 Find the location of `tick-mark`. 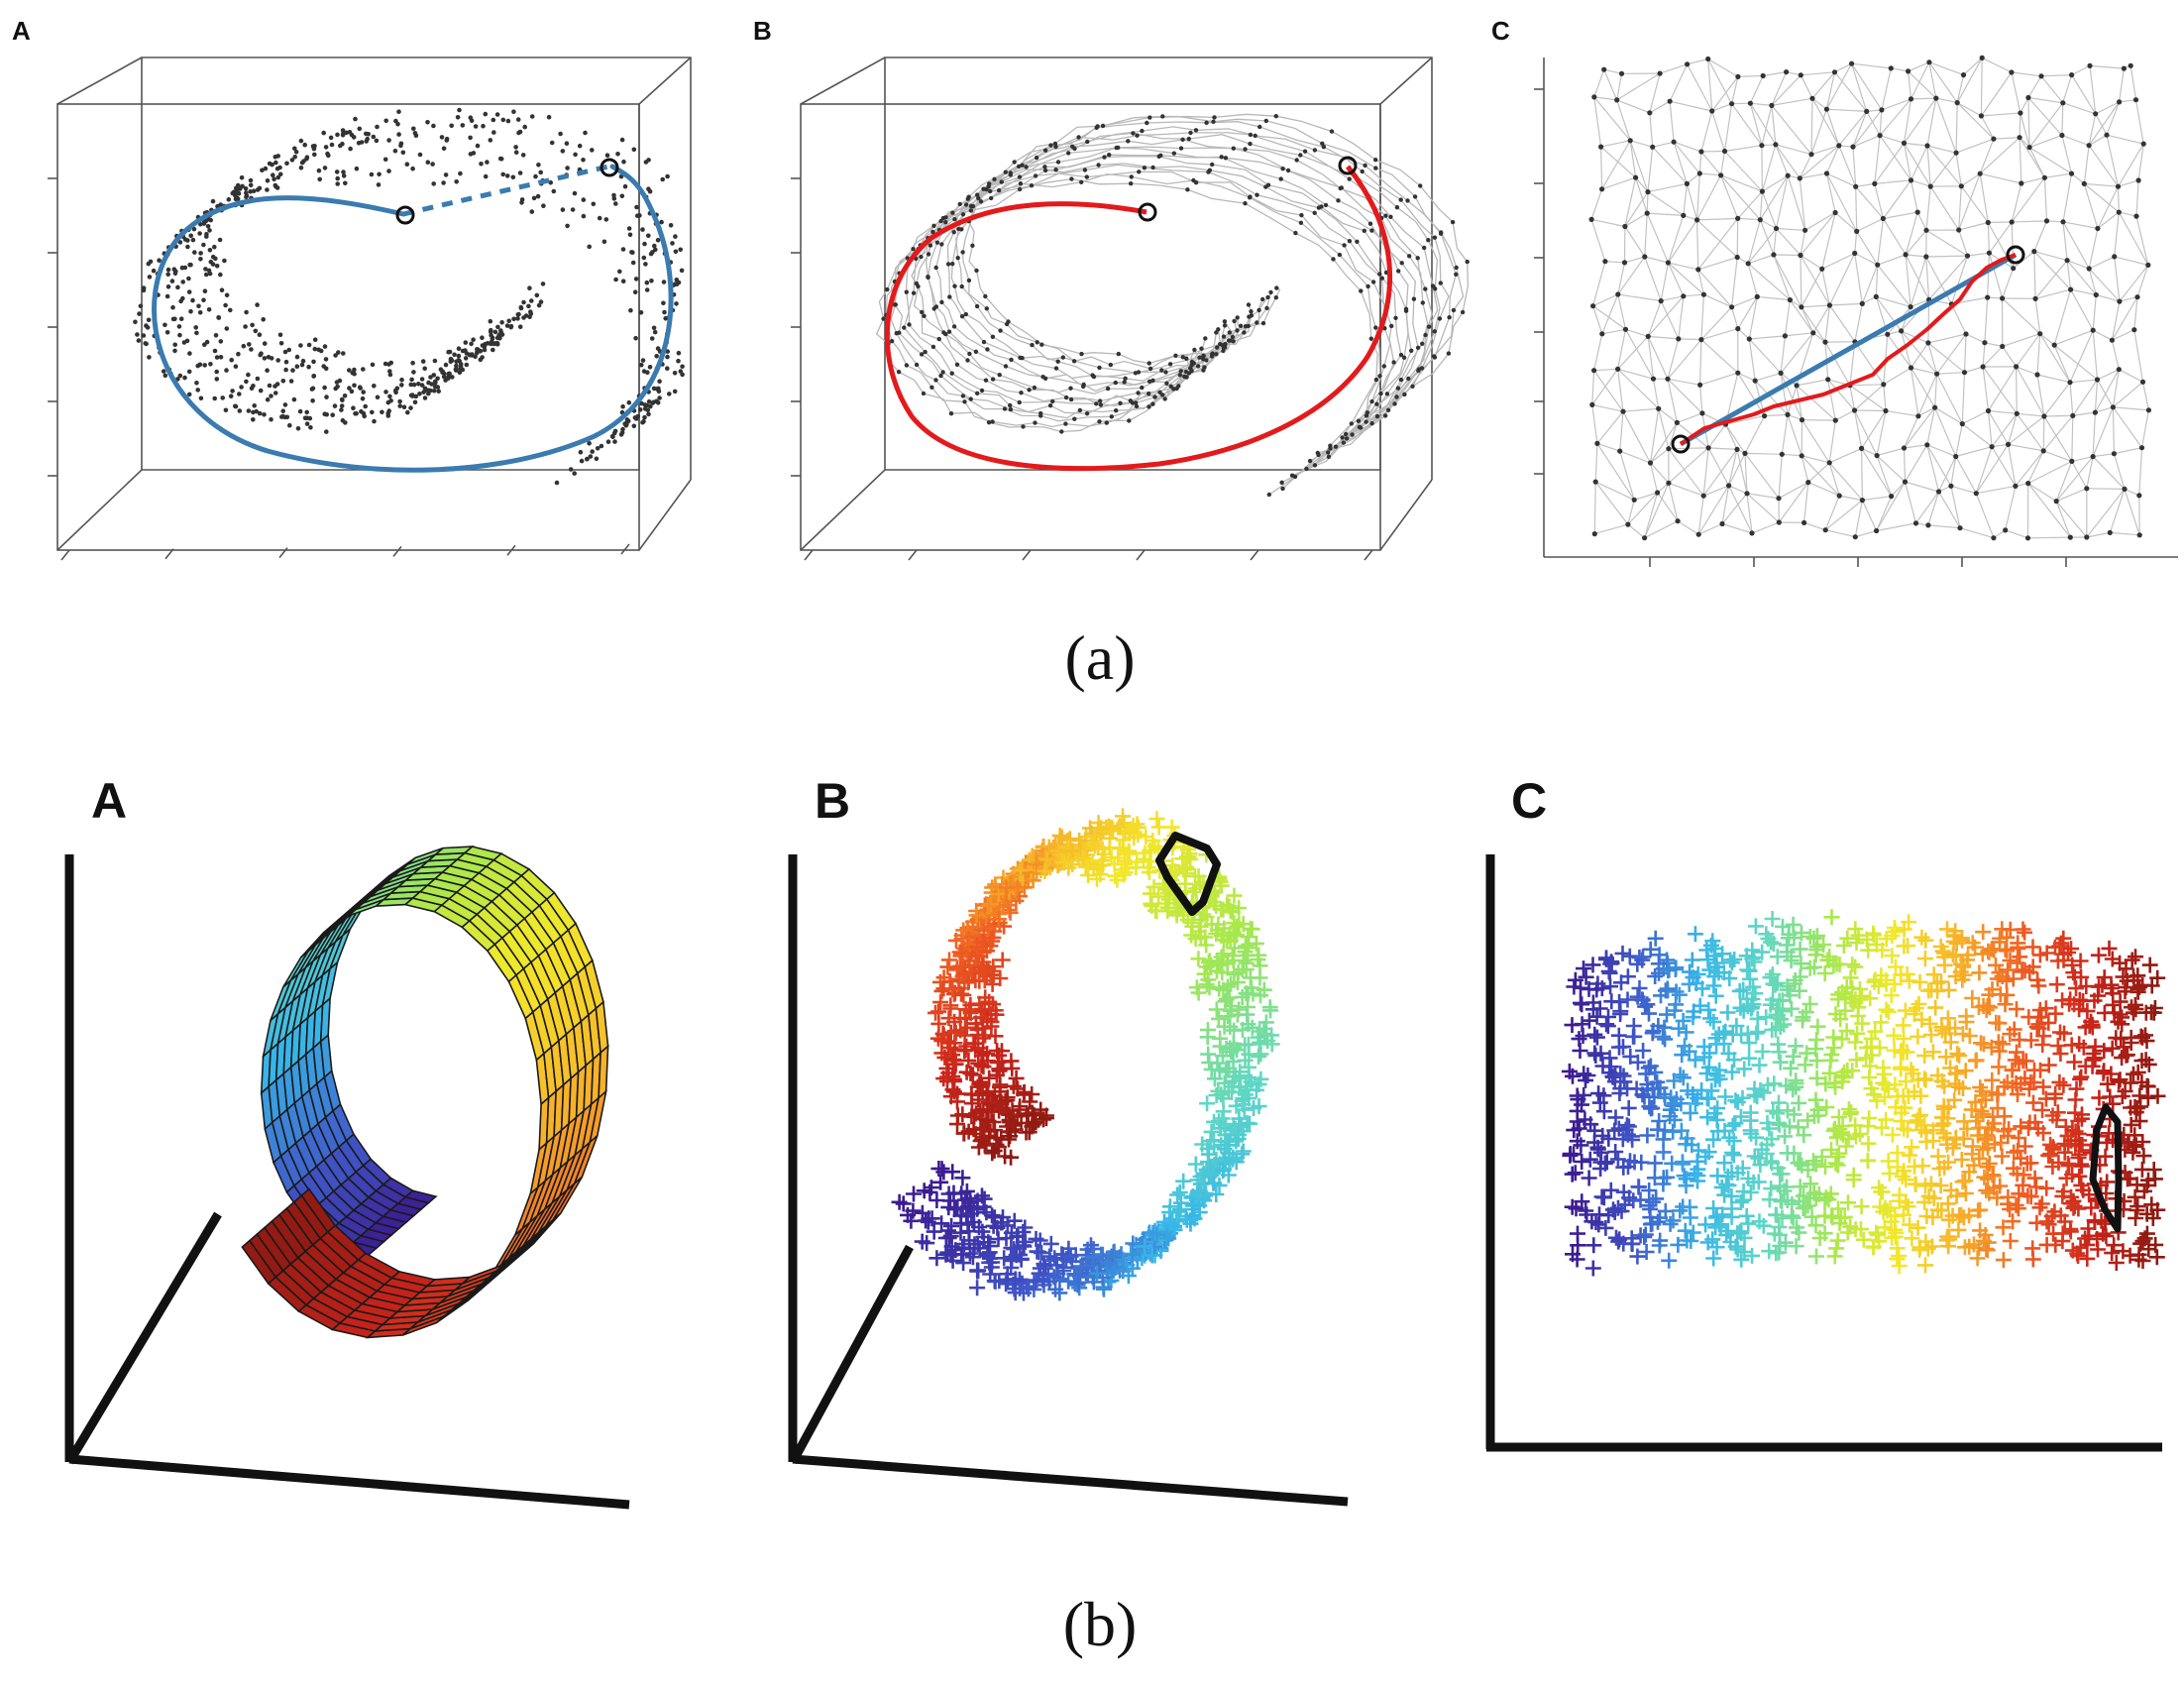

tick-mark is located at coordinates (1368, 555).